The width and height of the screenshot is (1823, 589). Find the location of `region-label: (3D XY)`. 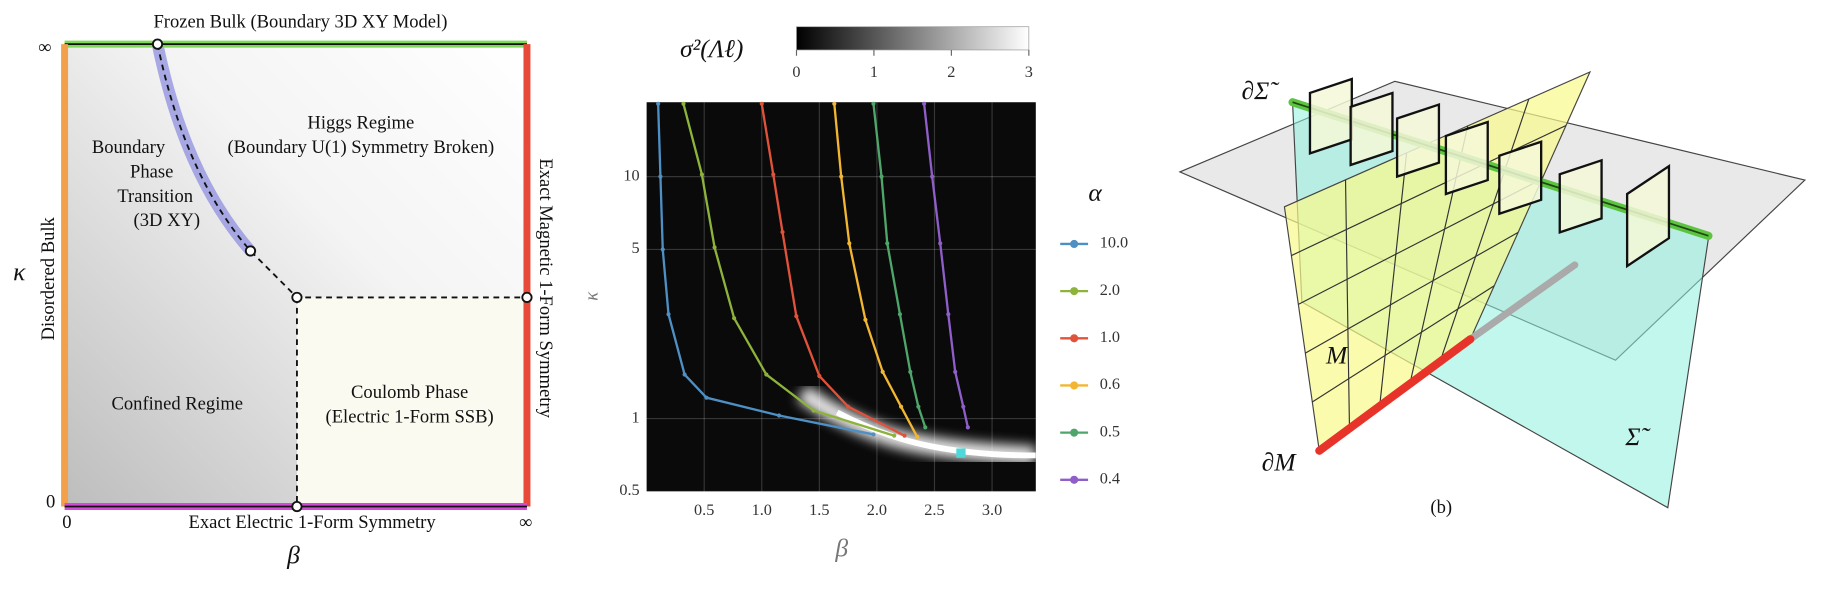

region-label: (3D XY) is located at coordinates (167, 220).